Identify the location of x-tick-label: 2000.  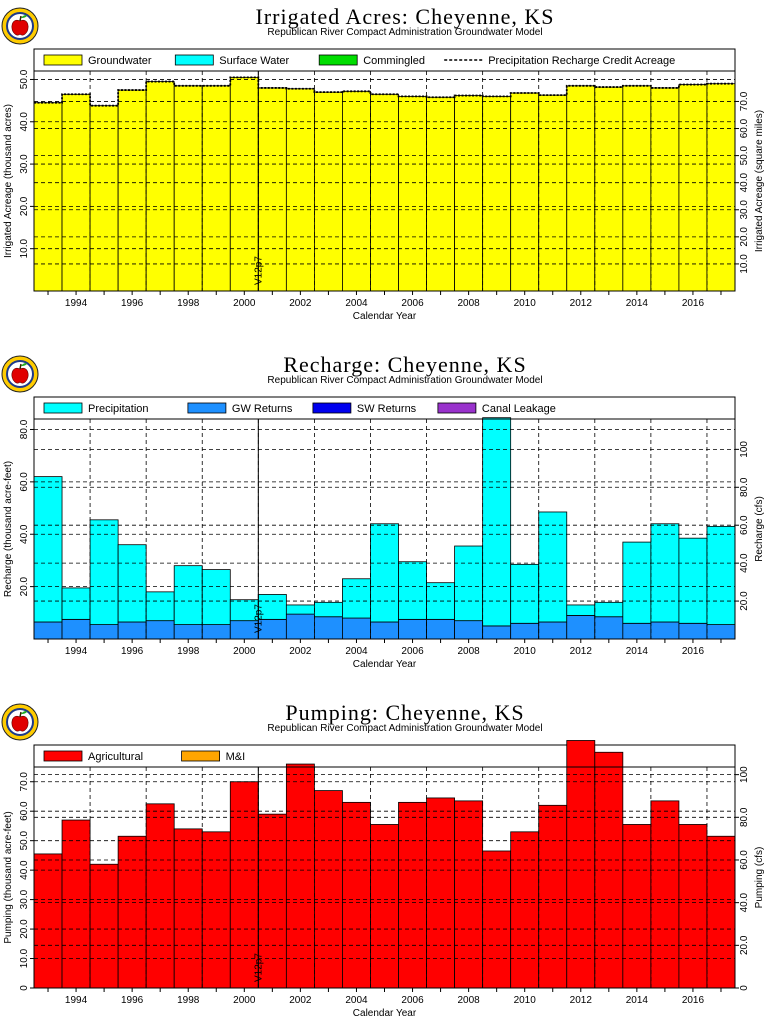
(244, 303).